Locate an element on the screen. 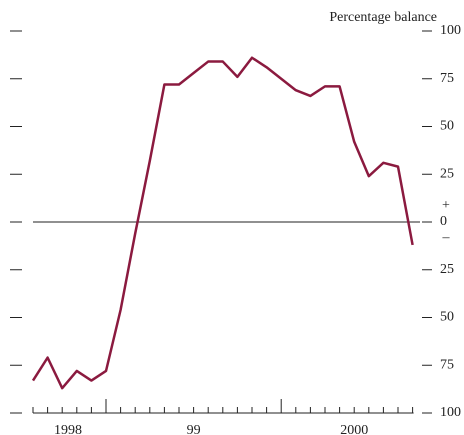 This screenshot has height=435, width=464. axis-title: Percentage balance is located at coordinates (383, 17).